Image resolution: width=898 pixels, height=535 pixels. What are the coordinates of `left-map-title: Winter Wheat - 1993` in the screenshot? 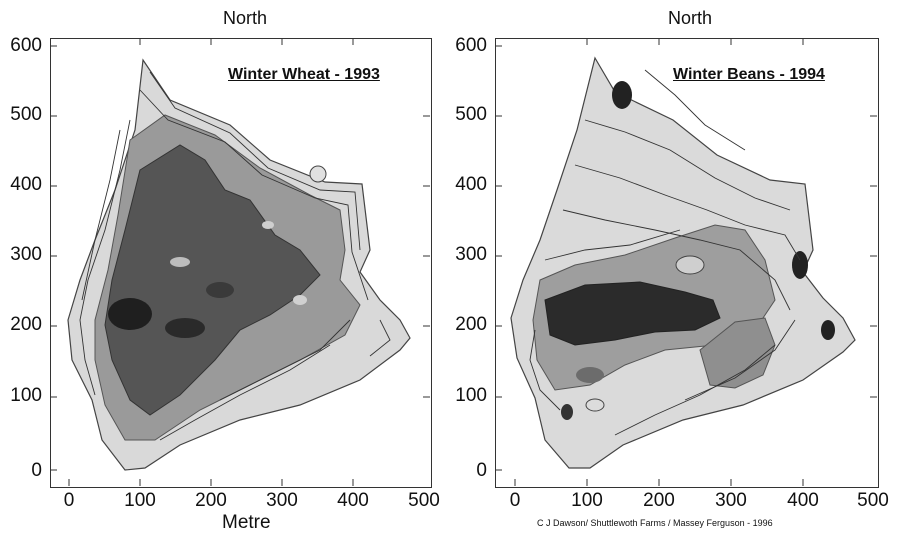 It's located at (304, 74).